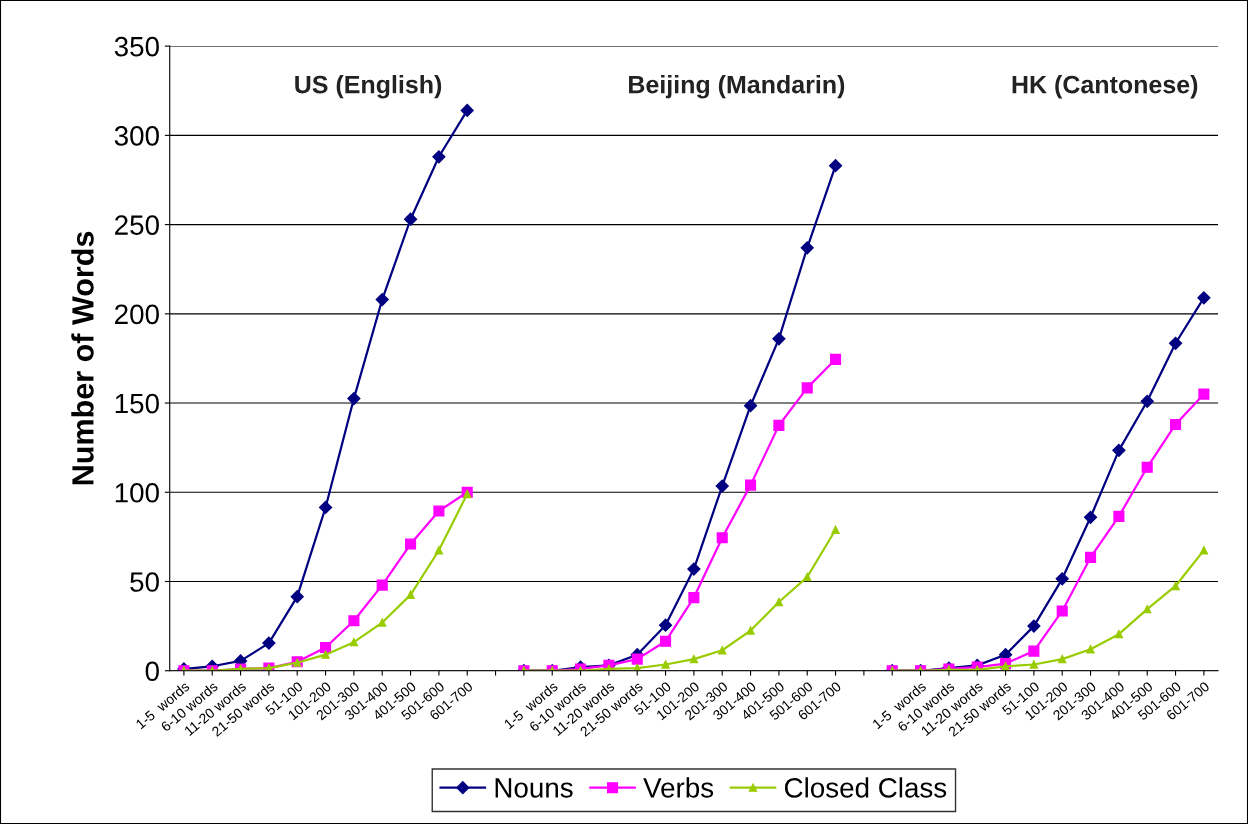  I want to click on annotation: HK (Cantonese), so click(1105, 87).